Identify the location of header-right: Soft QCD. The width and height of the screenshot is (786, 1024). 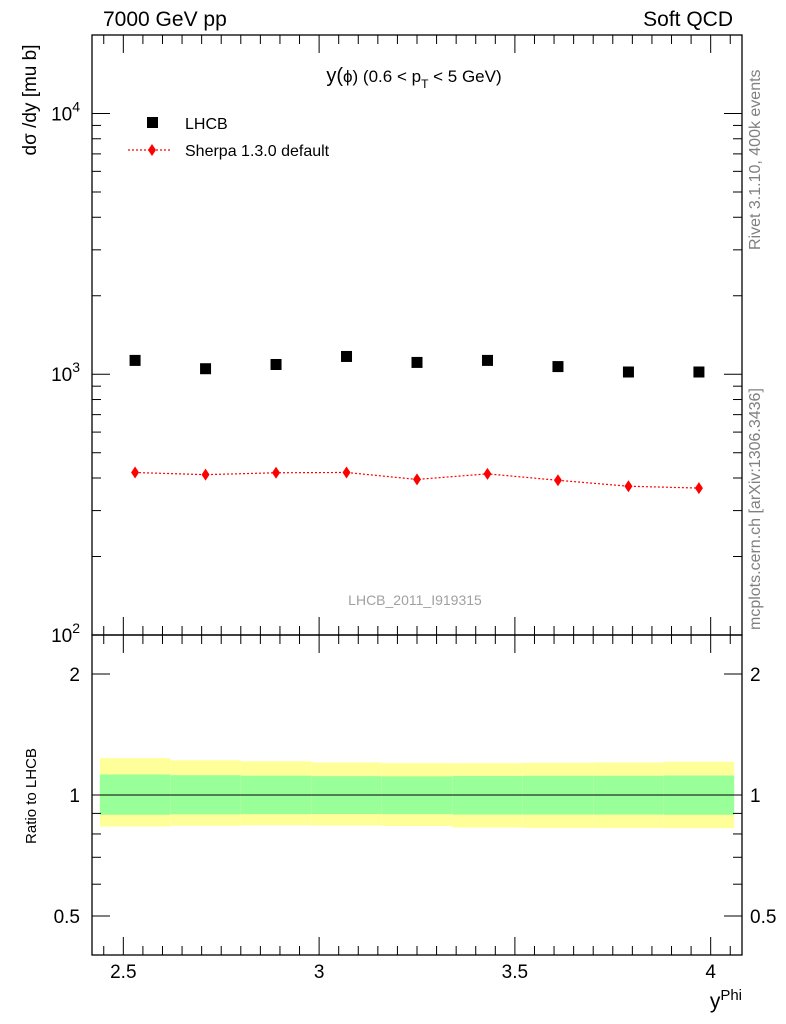
(688, 19).